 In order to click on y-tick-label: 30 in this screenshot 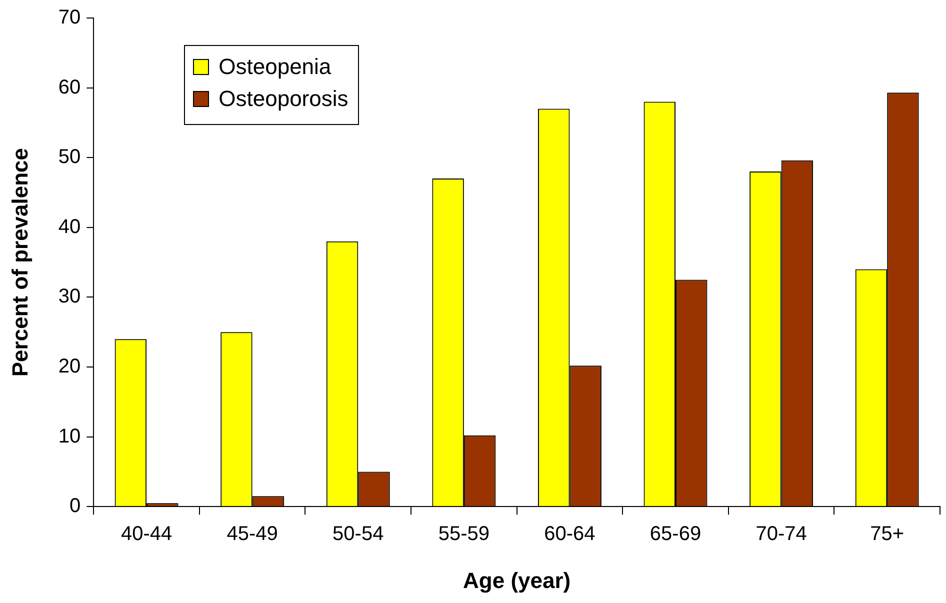, I will do `click(69, 297)`.